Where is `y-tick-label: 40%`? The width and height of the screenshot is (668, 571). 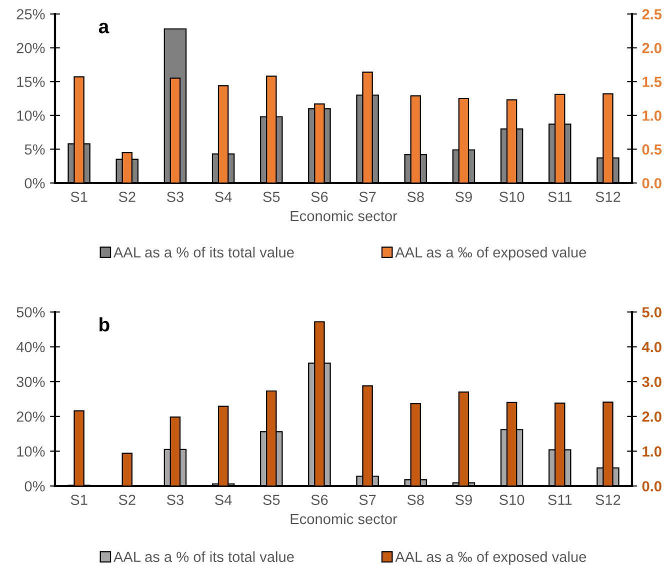
y-tick-label: 40% is located at coordinates (30, 347).